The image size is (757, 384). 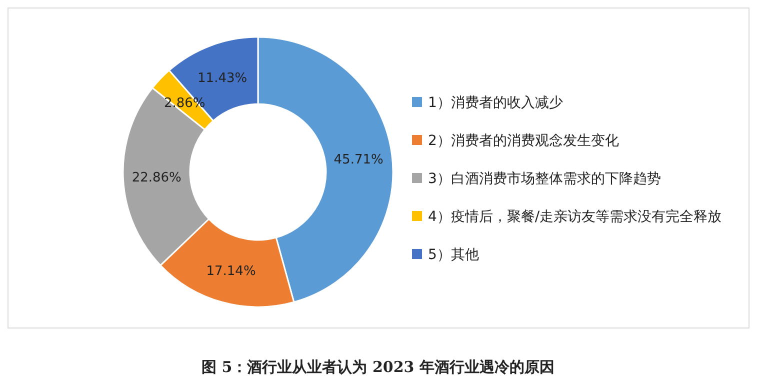 What do you see at coordinates (231, 271) in the screenshot?
I see `data-label: 17.14%` at bounding box center [231, 271].